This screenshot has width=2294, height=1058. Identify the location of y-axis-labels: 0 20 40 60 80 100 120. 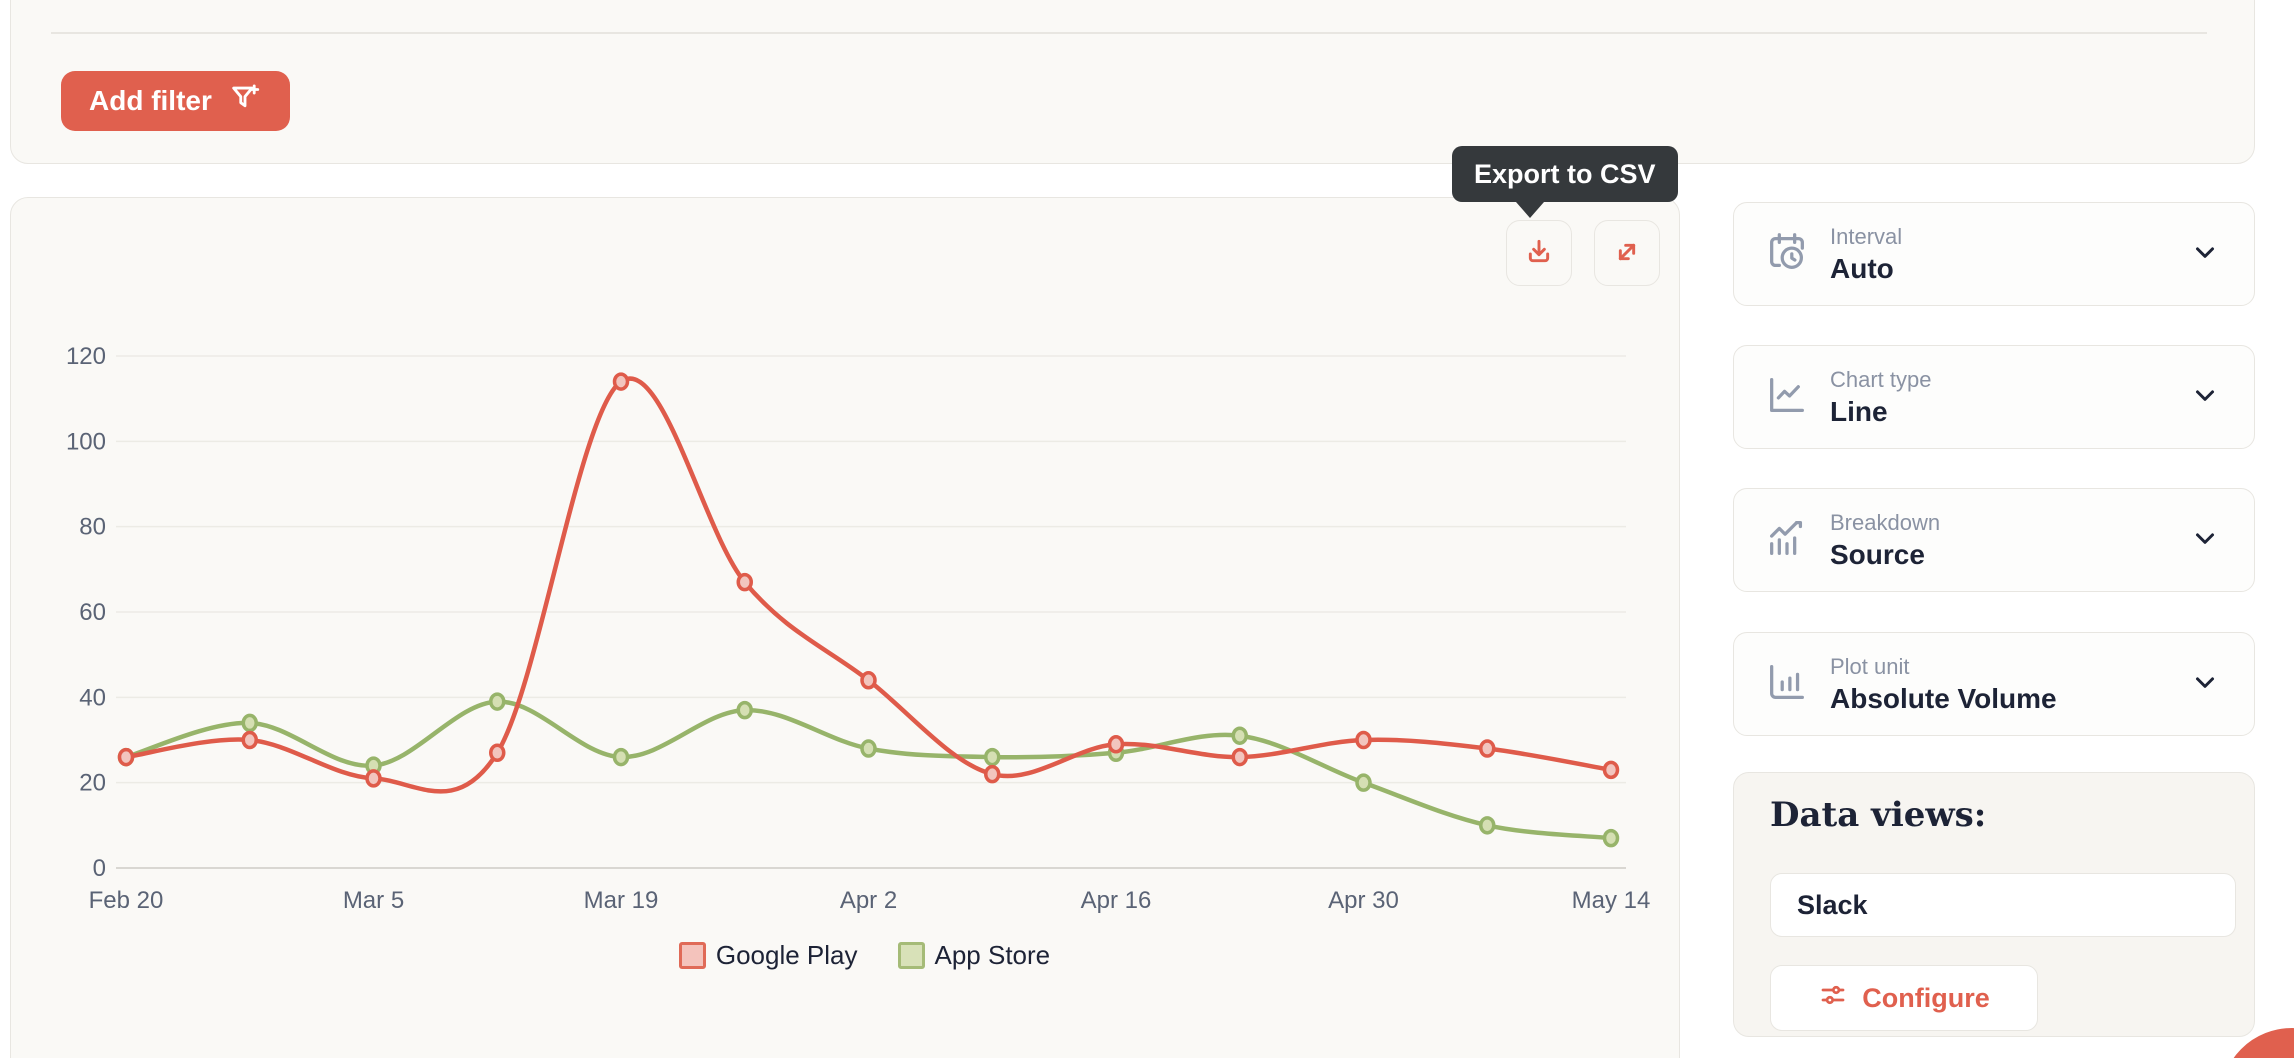
(86, 612).